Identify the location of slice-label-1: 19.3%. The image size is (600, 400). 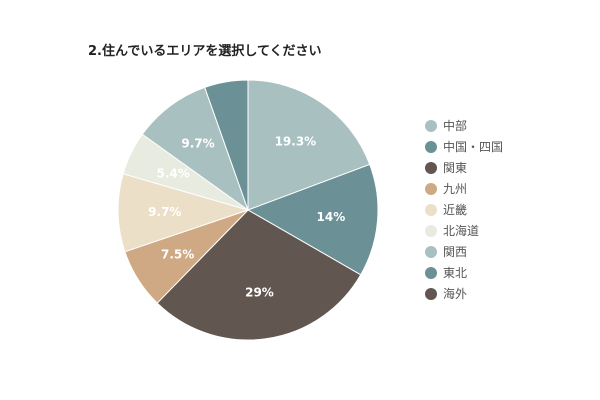
(296, 142).